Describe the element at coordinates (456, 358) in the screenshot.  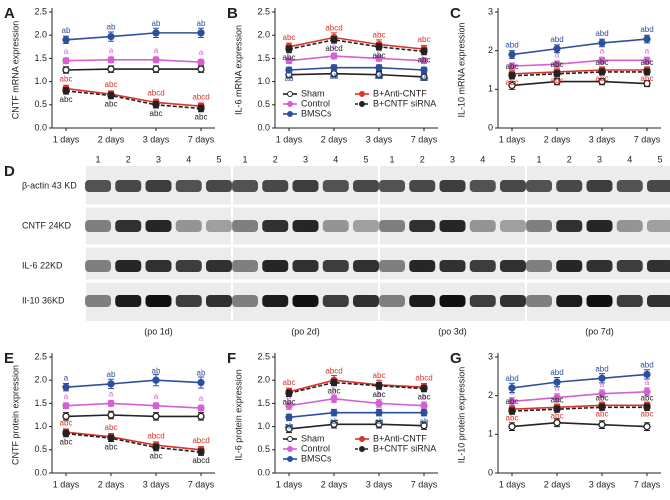
I see `panel-label: G` at that location.